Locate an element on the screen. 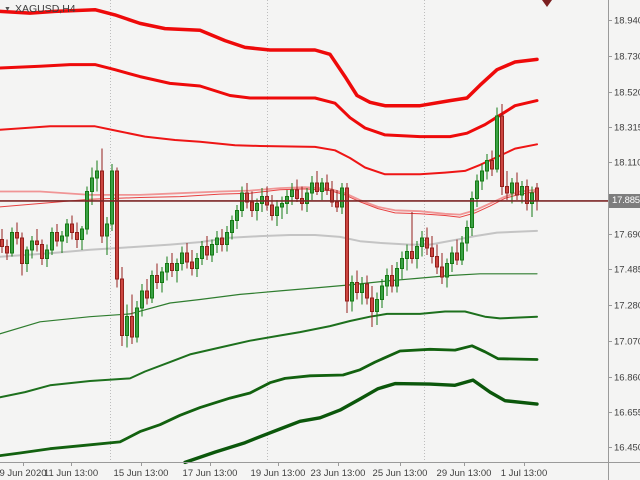 This screenshot has width=640, height=480. time-tick-label: 17 Jun 13:00 is located at coordinates (210, 473).